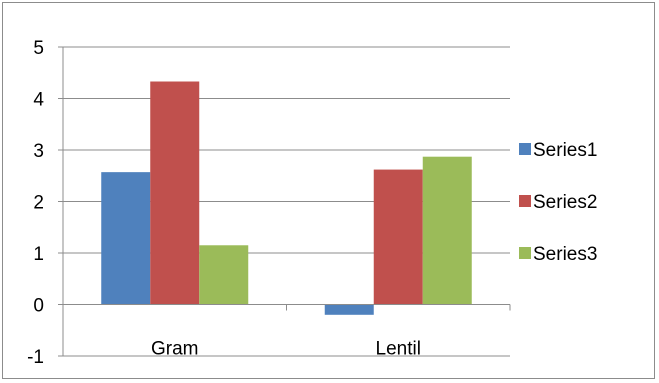 The width and height of the screenshot is (659, 383). Describe the element at coordinates (525, 149) in the screenshot. I see `legend-swatch-series1` at that location.